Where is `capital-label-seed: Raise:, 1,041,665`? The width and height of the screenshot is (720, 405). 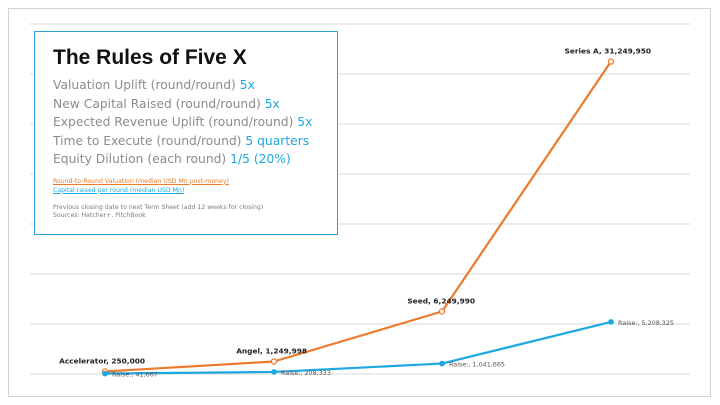 capital-label-seed: Raise:, 1,041,665 is located at coordinates (477, 365).